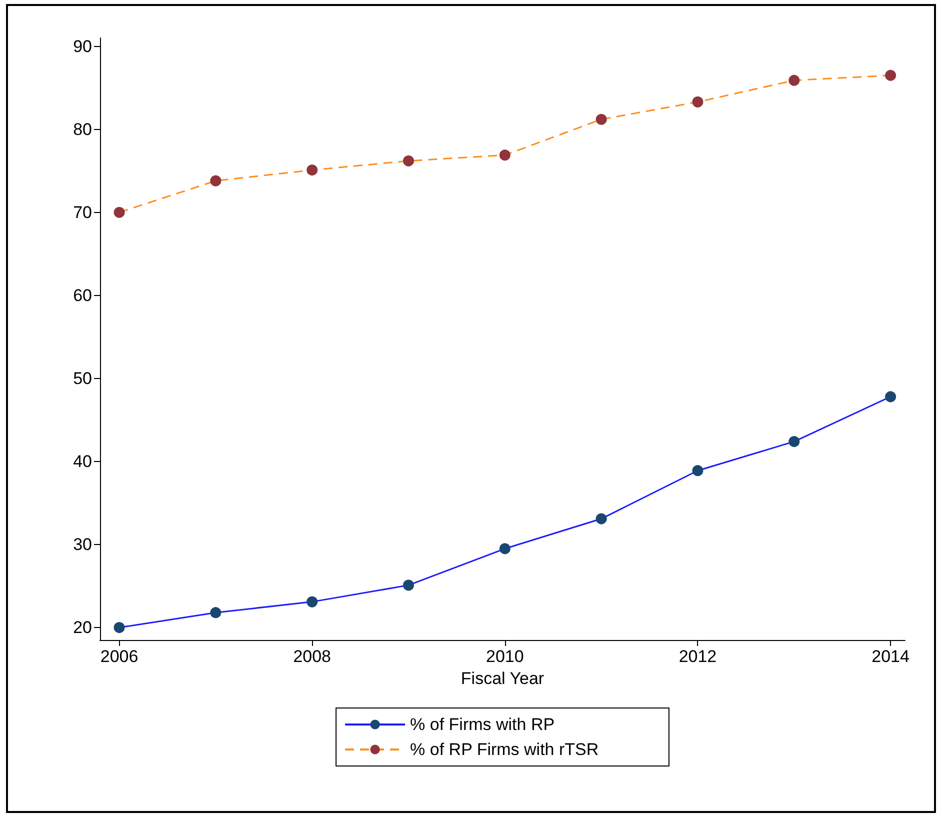 This screenshot has height=817, width=943. What do you see at coordinates (505, 656) in the screenshot?
I see `x-tick-label: 2010` at bounding box center [505, 656].